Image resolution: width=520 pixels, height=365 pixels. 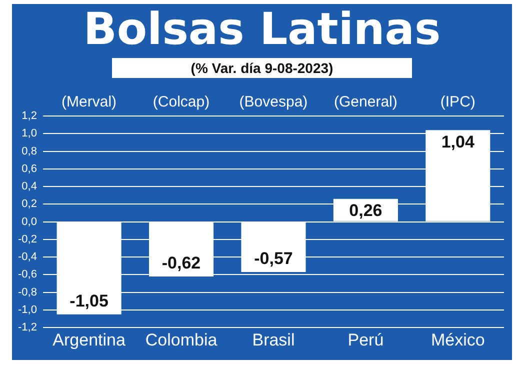 What do you see at coordinates (181, 340) in the screenshot?
I see `x-tick-label: Colombia` at bounding box center [181, 340].